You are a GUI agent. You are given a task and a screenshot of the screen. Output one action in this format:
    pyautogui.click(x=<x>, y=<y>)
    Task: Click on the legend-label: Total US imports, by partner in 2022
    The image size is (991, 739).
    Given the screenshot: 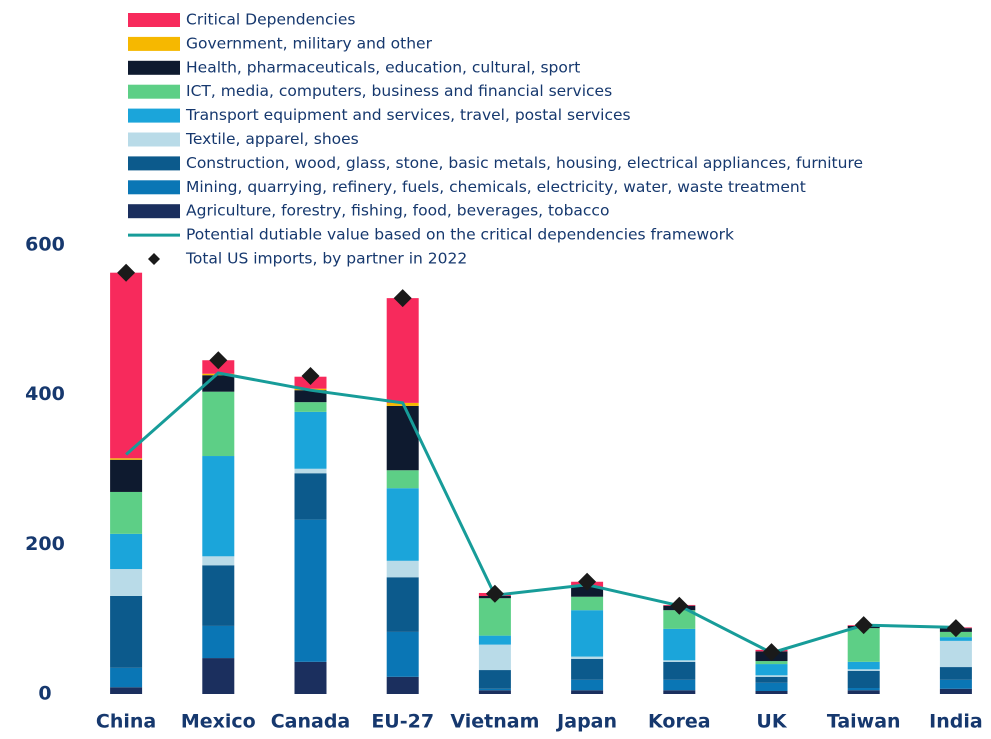 What is the action you would take?
    pyautogui.click(x=326, y=259)
    